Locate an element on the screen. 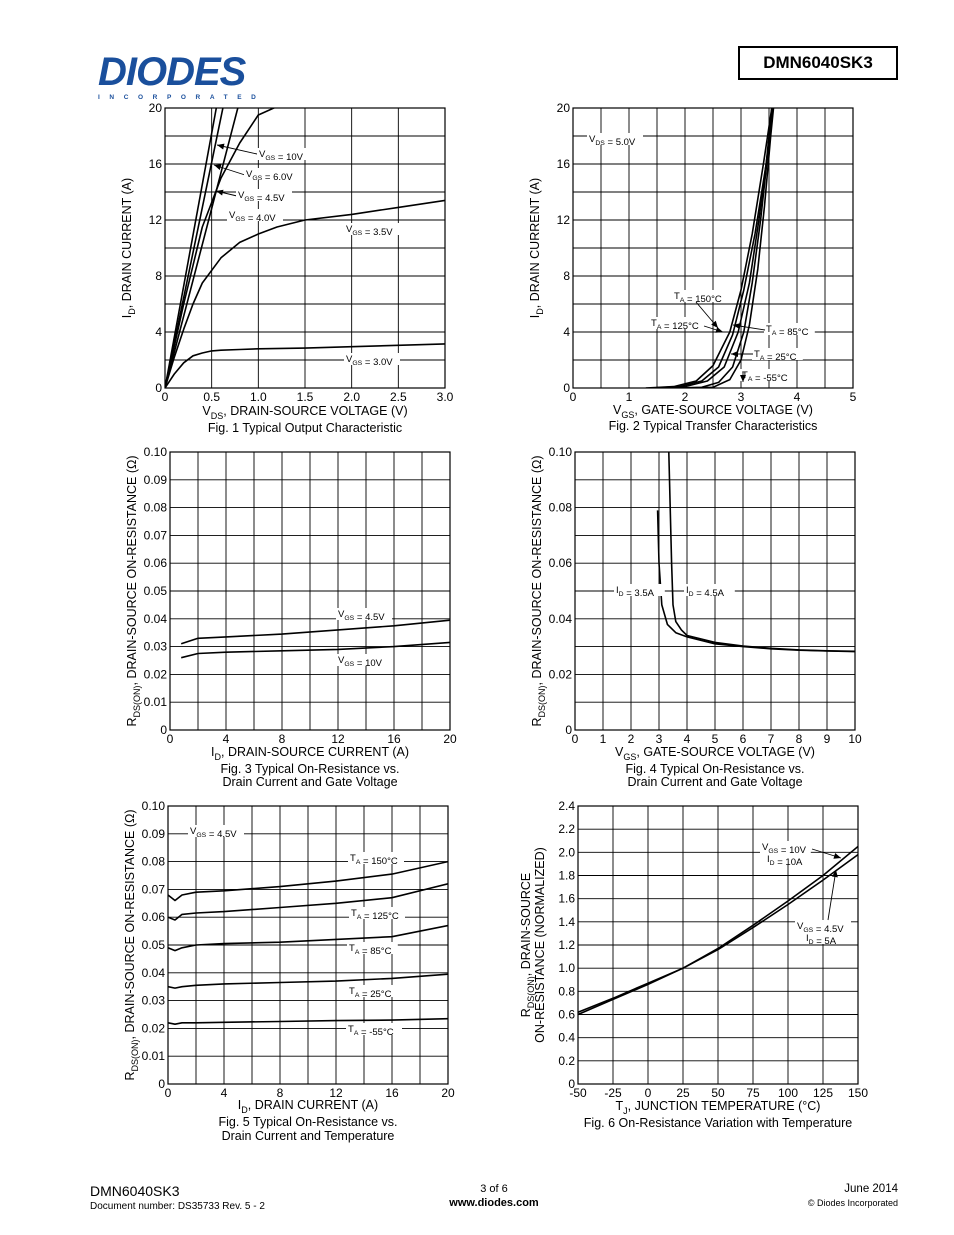  y-tick-label: 0.03 is located at coordinates (154, 1001).